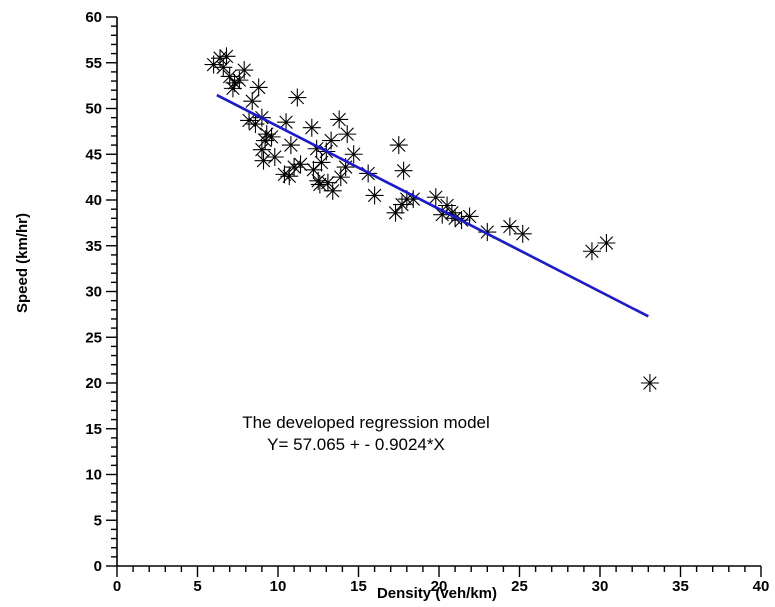 This screenshot has width=775, height=607. What do you see at coordinates (93, 154) in the screenshot?
I see `y-tick-label: 45` at bounding box center [93, 154].